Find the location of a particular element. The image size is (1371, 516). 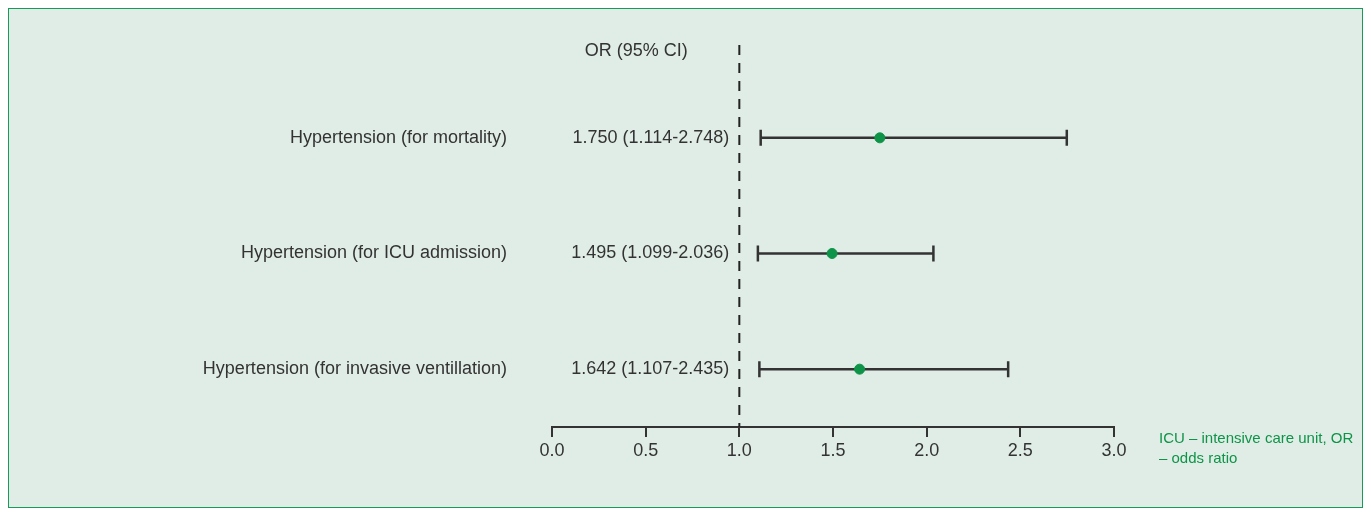

y-tick-label: Hypertension (for invasive ventillation) is located at coordinates (354, 368).